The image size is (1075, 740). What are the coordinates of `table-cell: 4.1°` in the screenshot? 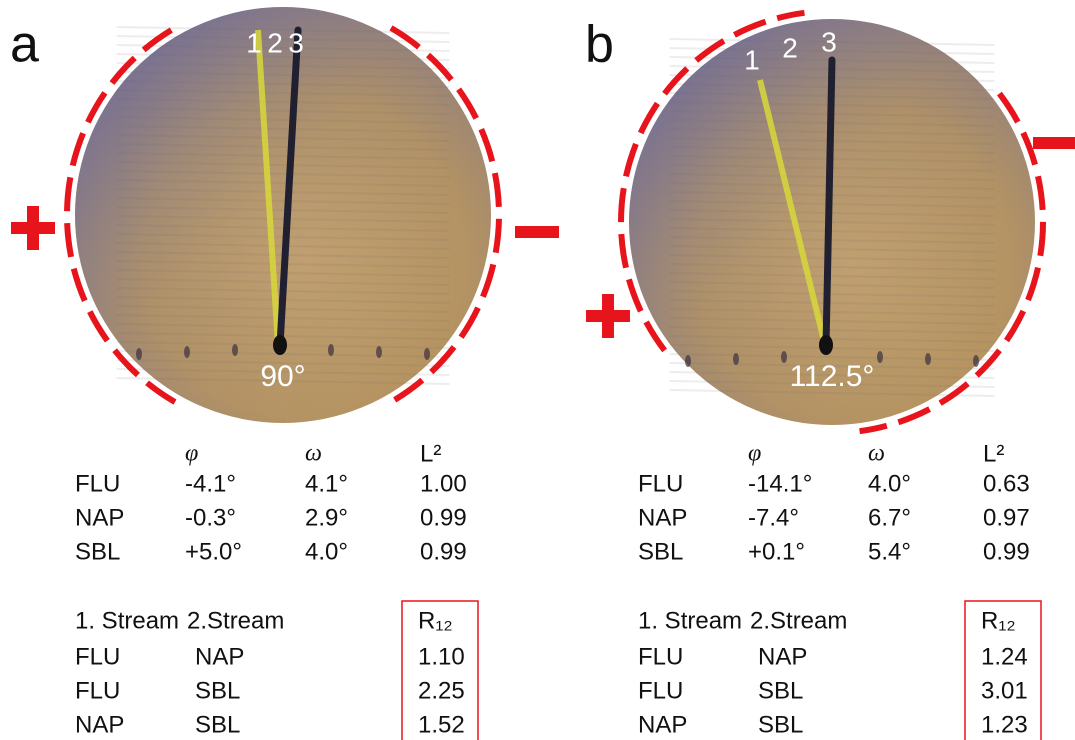 It's located at (326, 483).